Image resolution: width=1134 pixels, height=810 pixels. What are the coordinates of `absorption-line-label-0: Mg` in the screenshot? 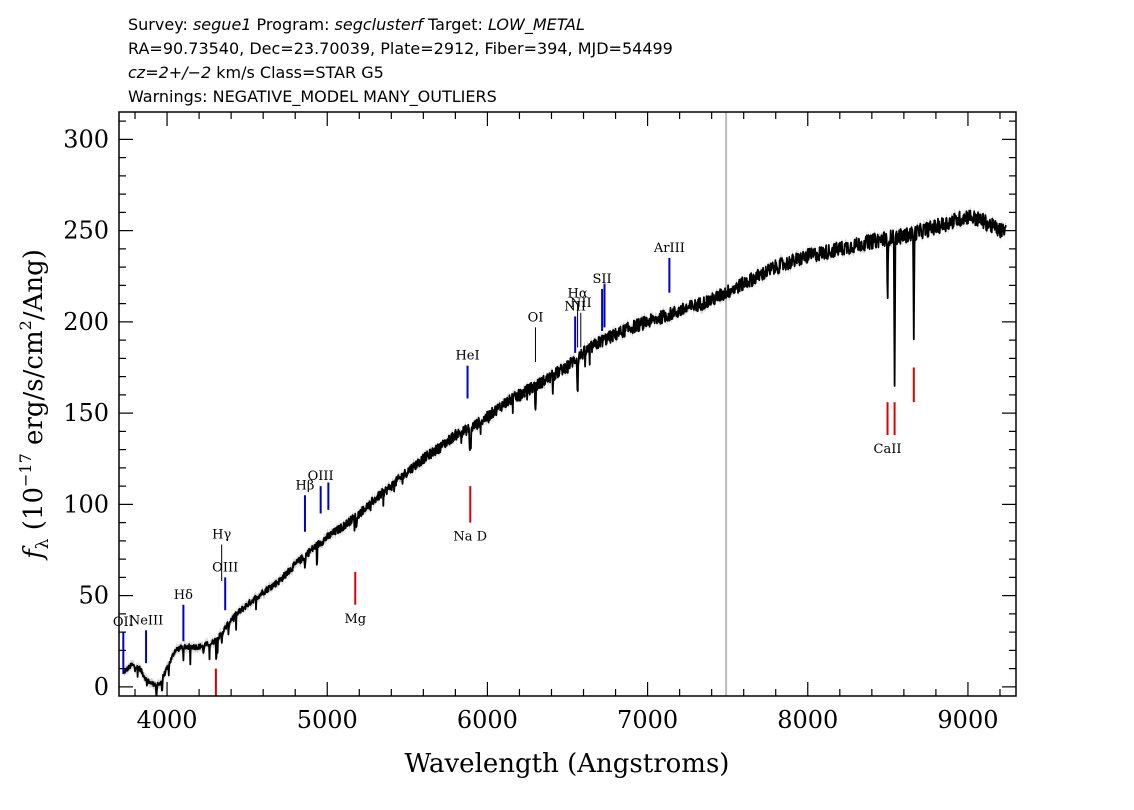 It's located at (355, 619).